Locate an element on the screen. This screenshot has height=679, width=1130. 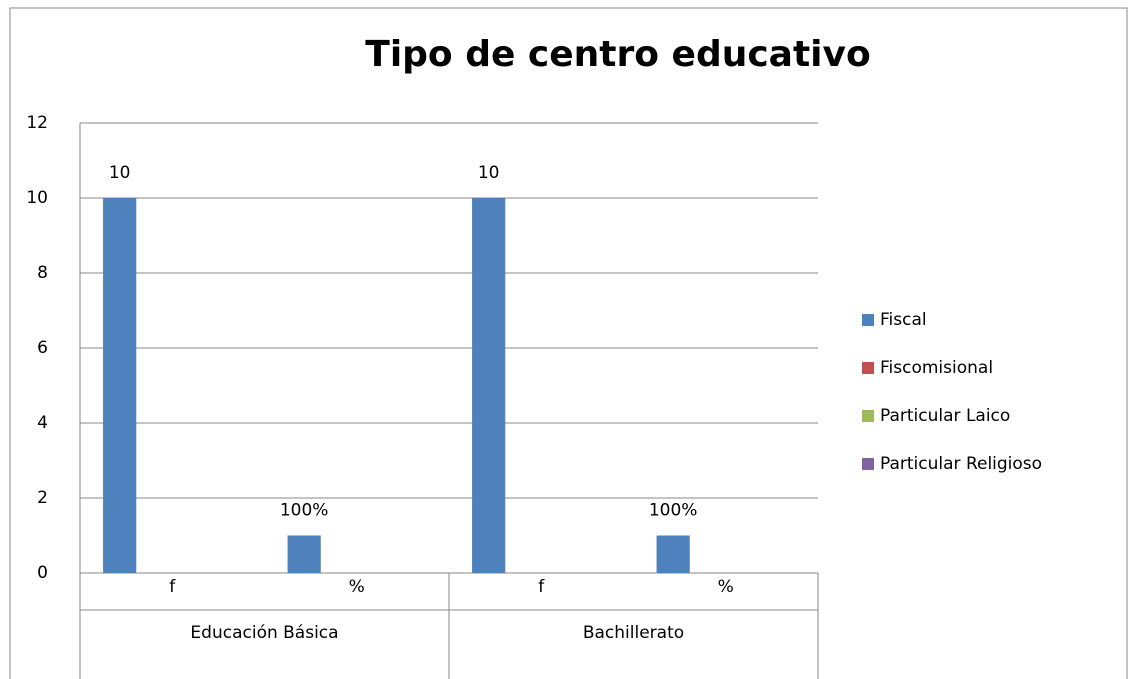
legend-label: Fiscal is located at coordinates (903, 320).